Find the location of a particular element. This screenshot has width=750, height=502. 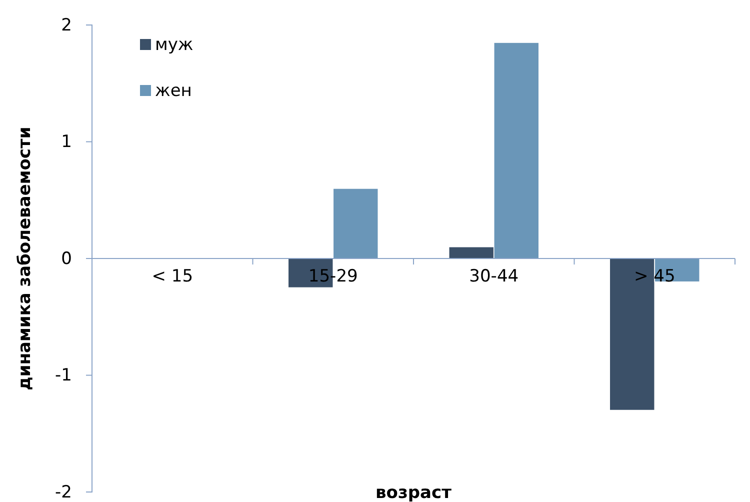

y-tick-label: -1 is located at coordinates (63, 376).